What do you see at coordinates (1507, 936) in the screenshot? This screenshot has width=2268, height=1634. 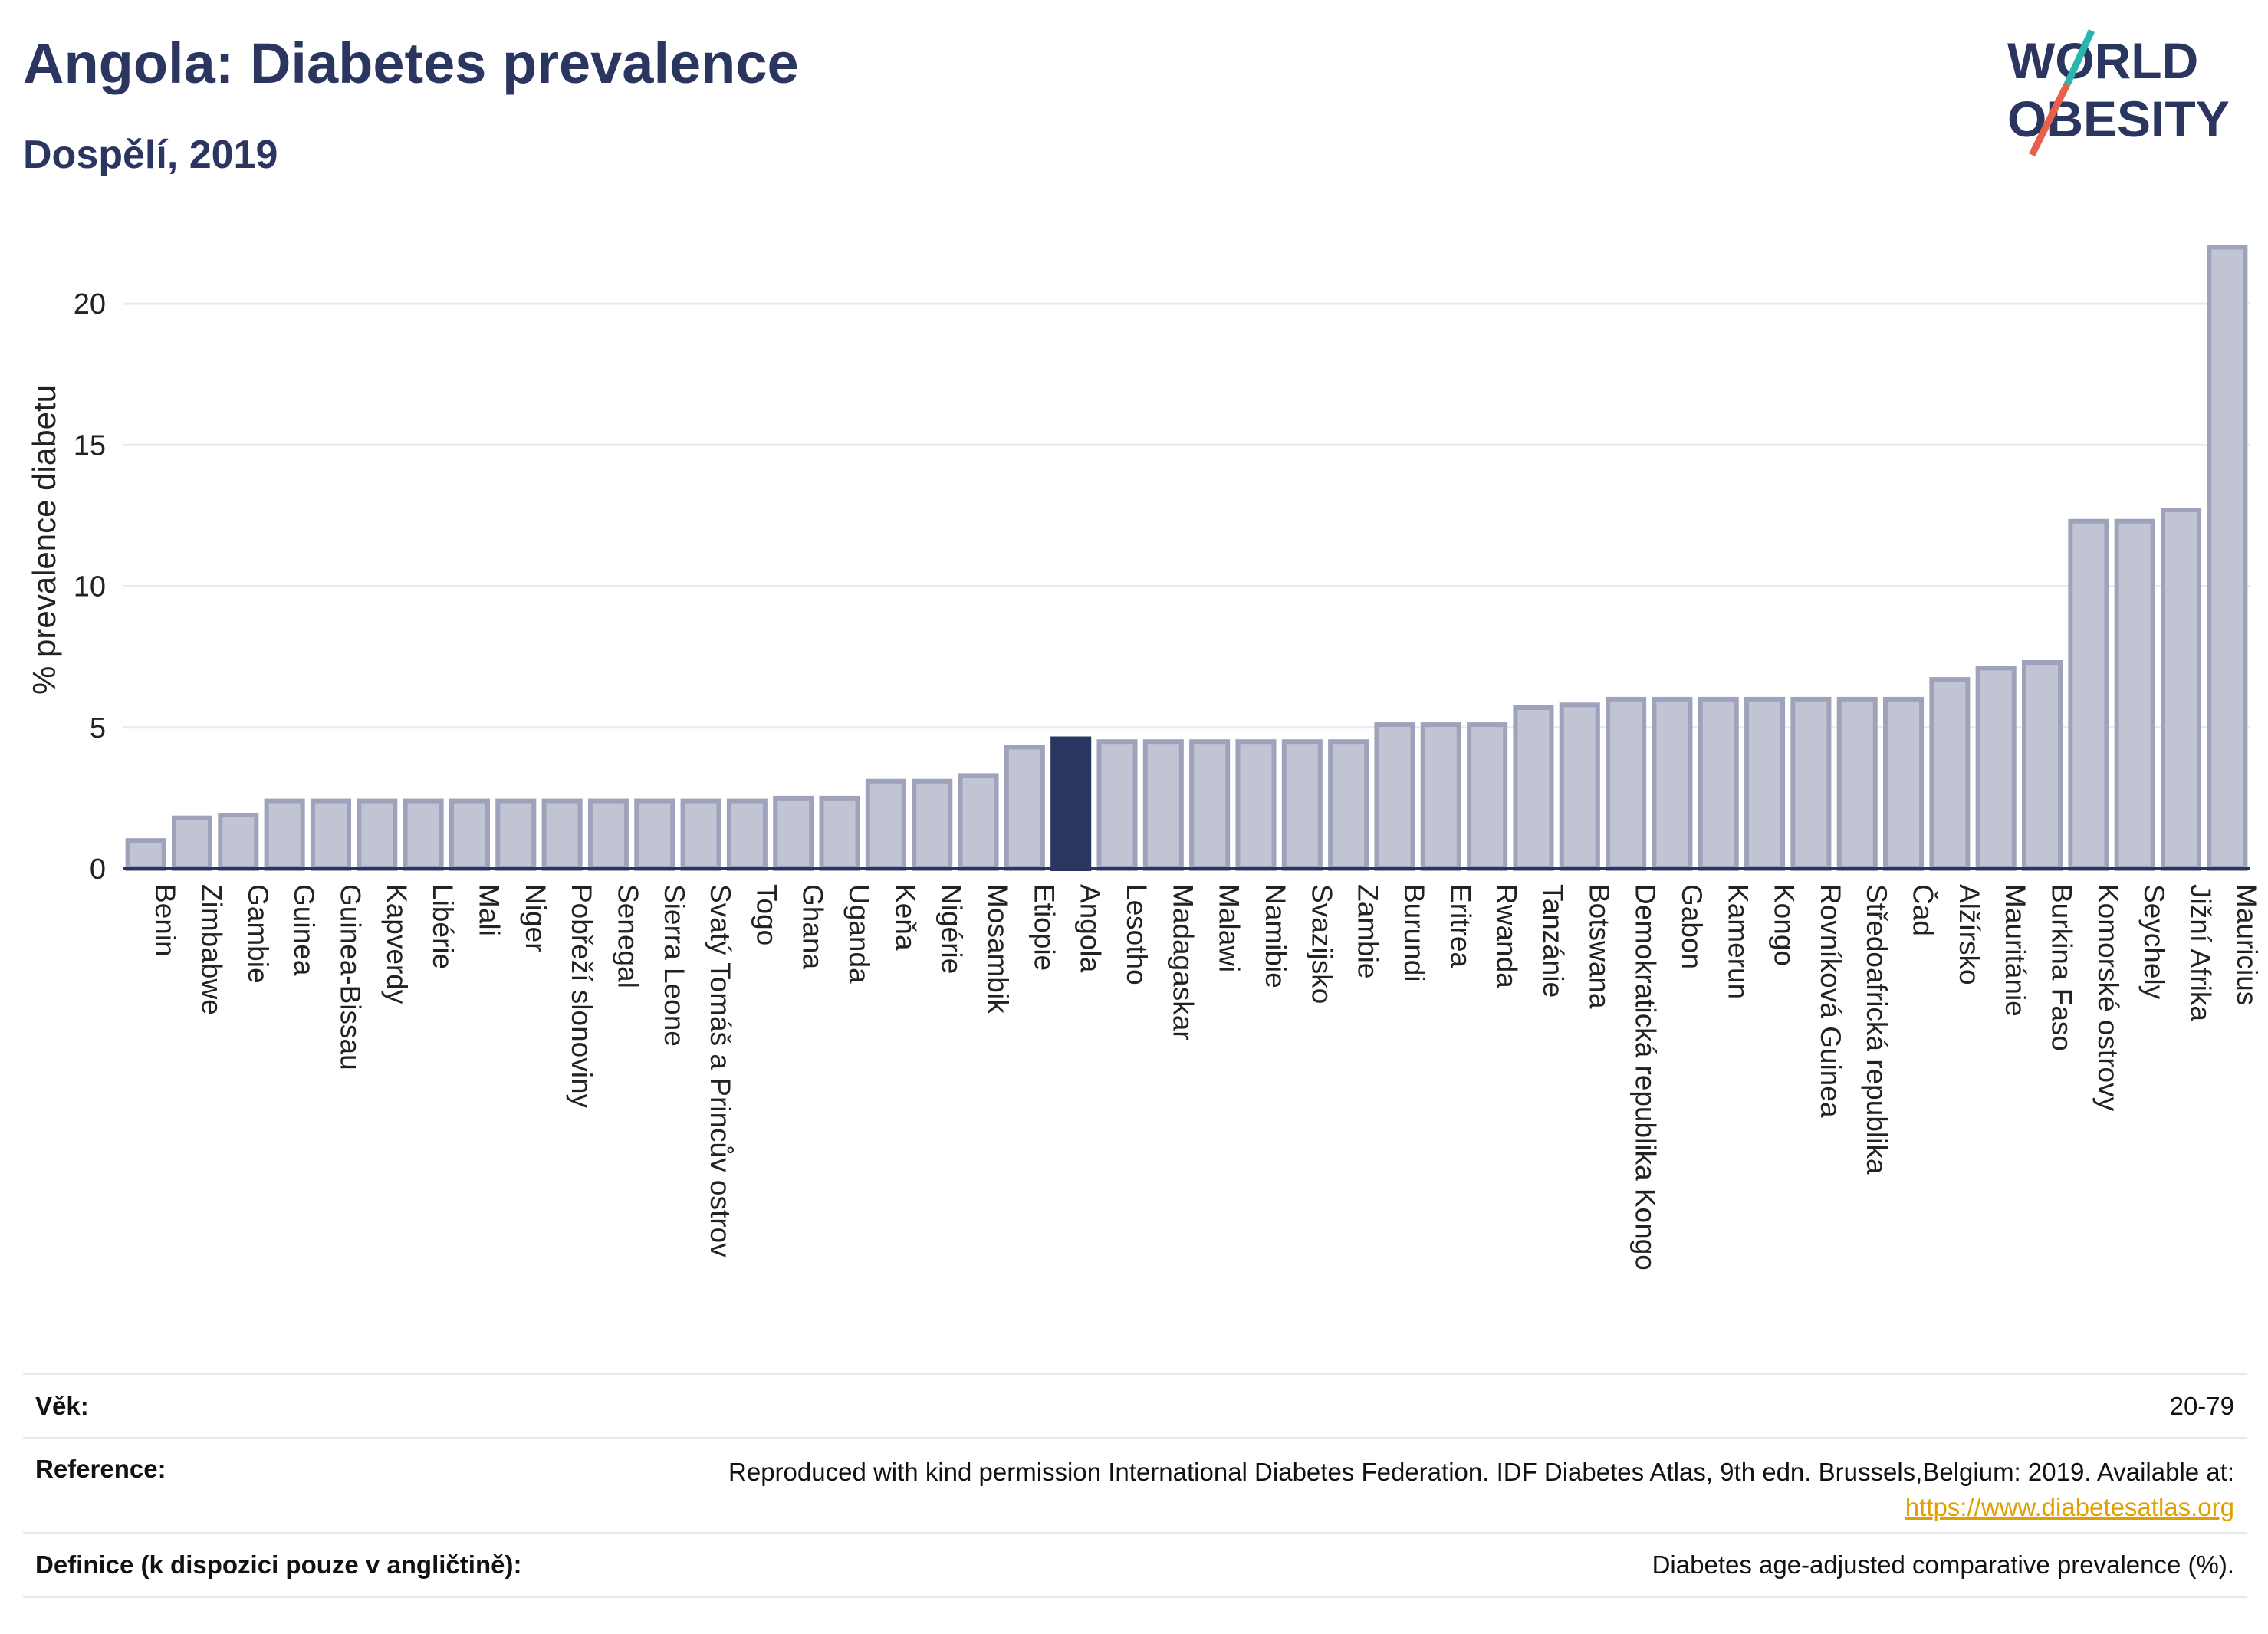 I see `x-tick-label: Rwanda` at bounding box center [1507, 936].